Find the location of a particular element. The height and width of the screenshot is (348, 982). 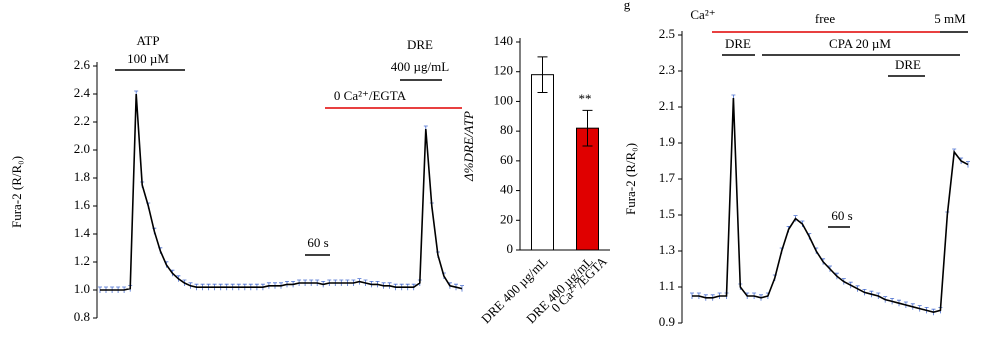

annotation: 0 Ca²⁺/EGTA is located at coordinates (370, 95).